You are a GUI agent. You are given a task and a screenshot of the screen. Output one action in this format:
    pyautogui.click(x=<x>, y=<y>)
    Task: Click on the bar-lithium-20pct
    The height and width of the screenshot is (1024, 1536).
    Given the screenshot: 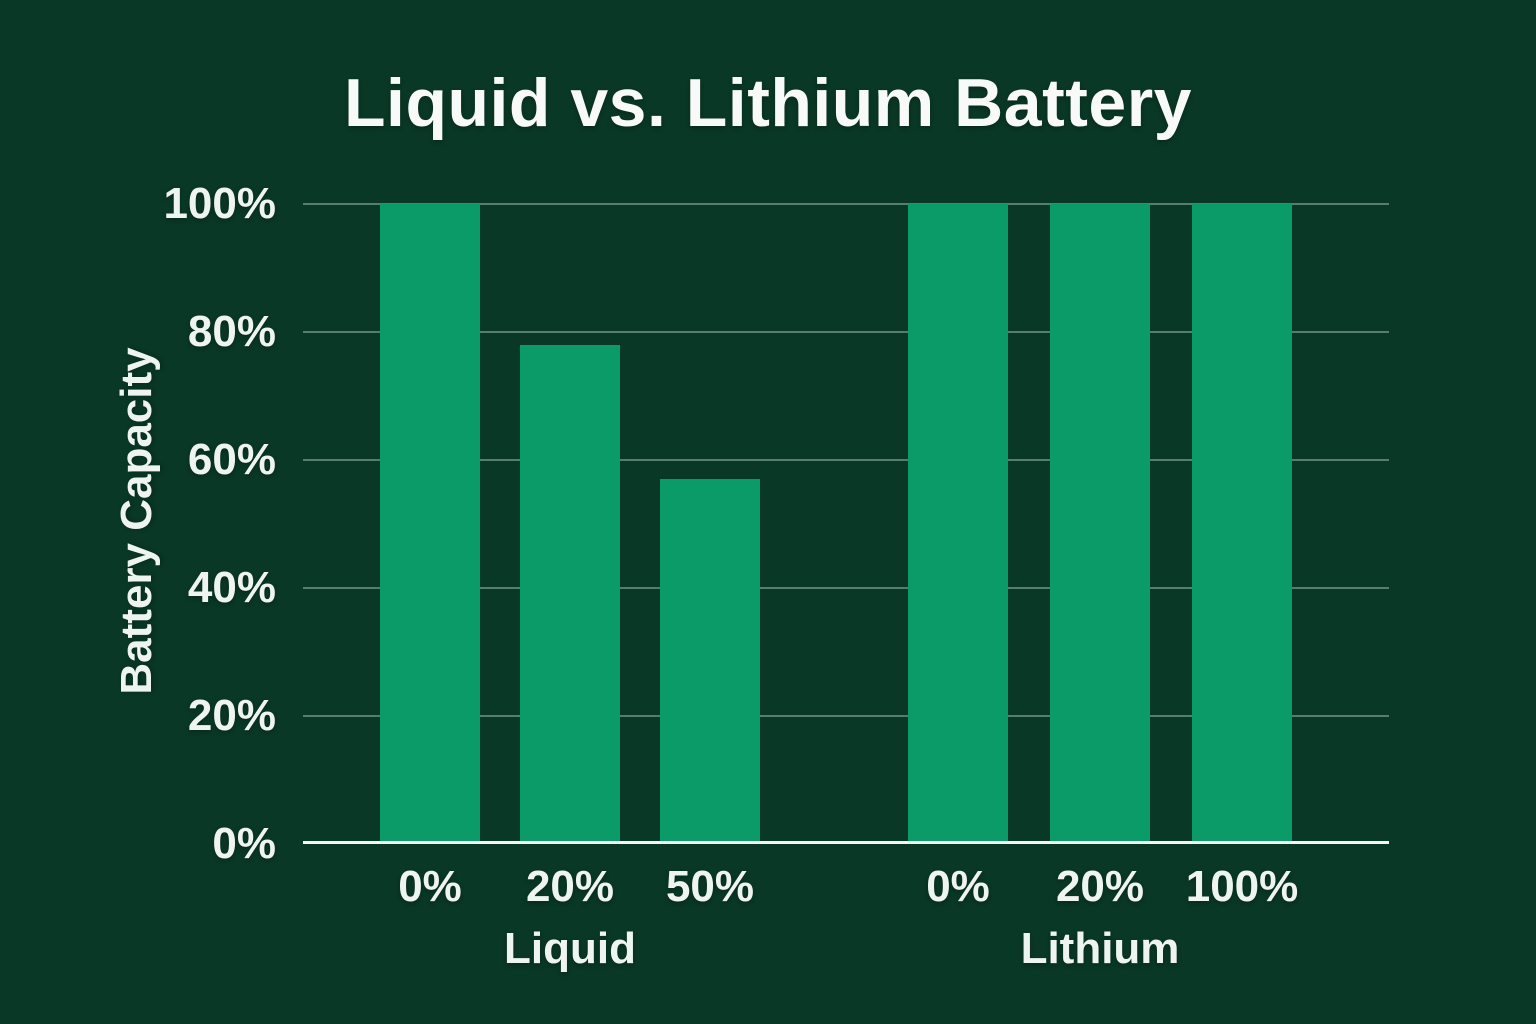 What is the action you would take?
    pyautogui.click(x=1100, y=524)
    